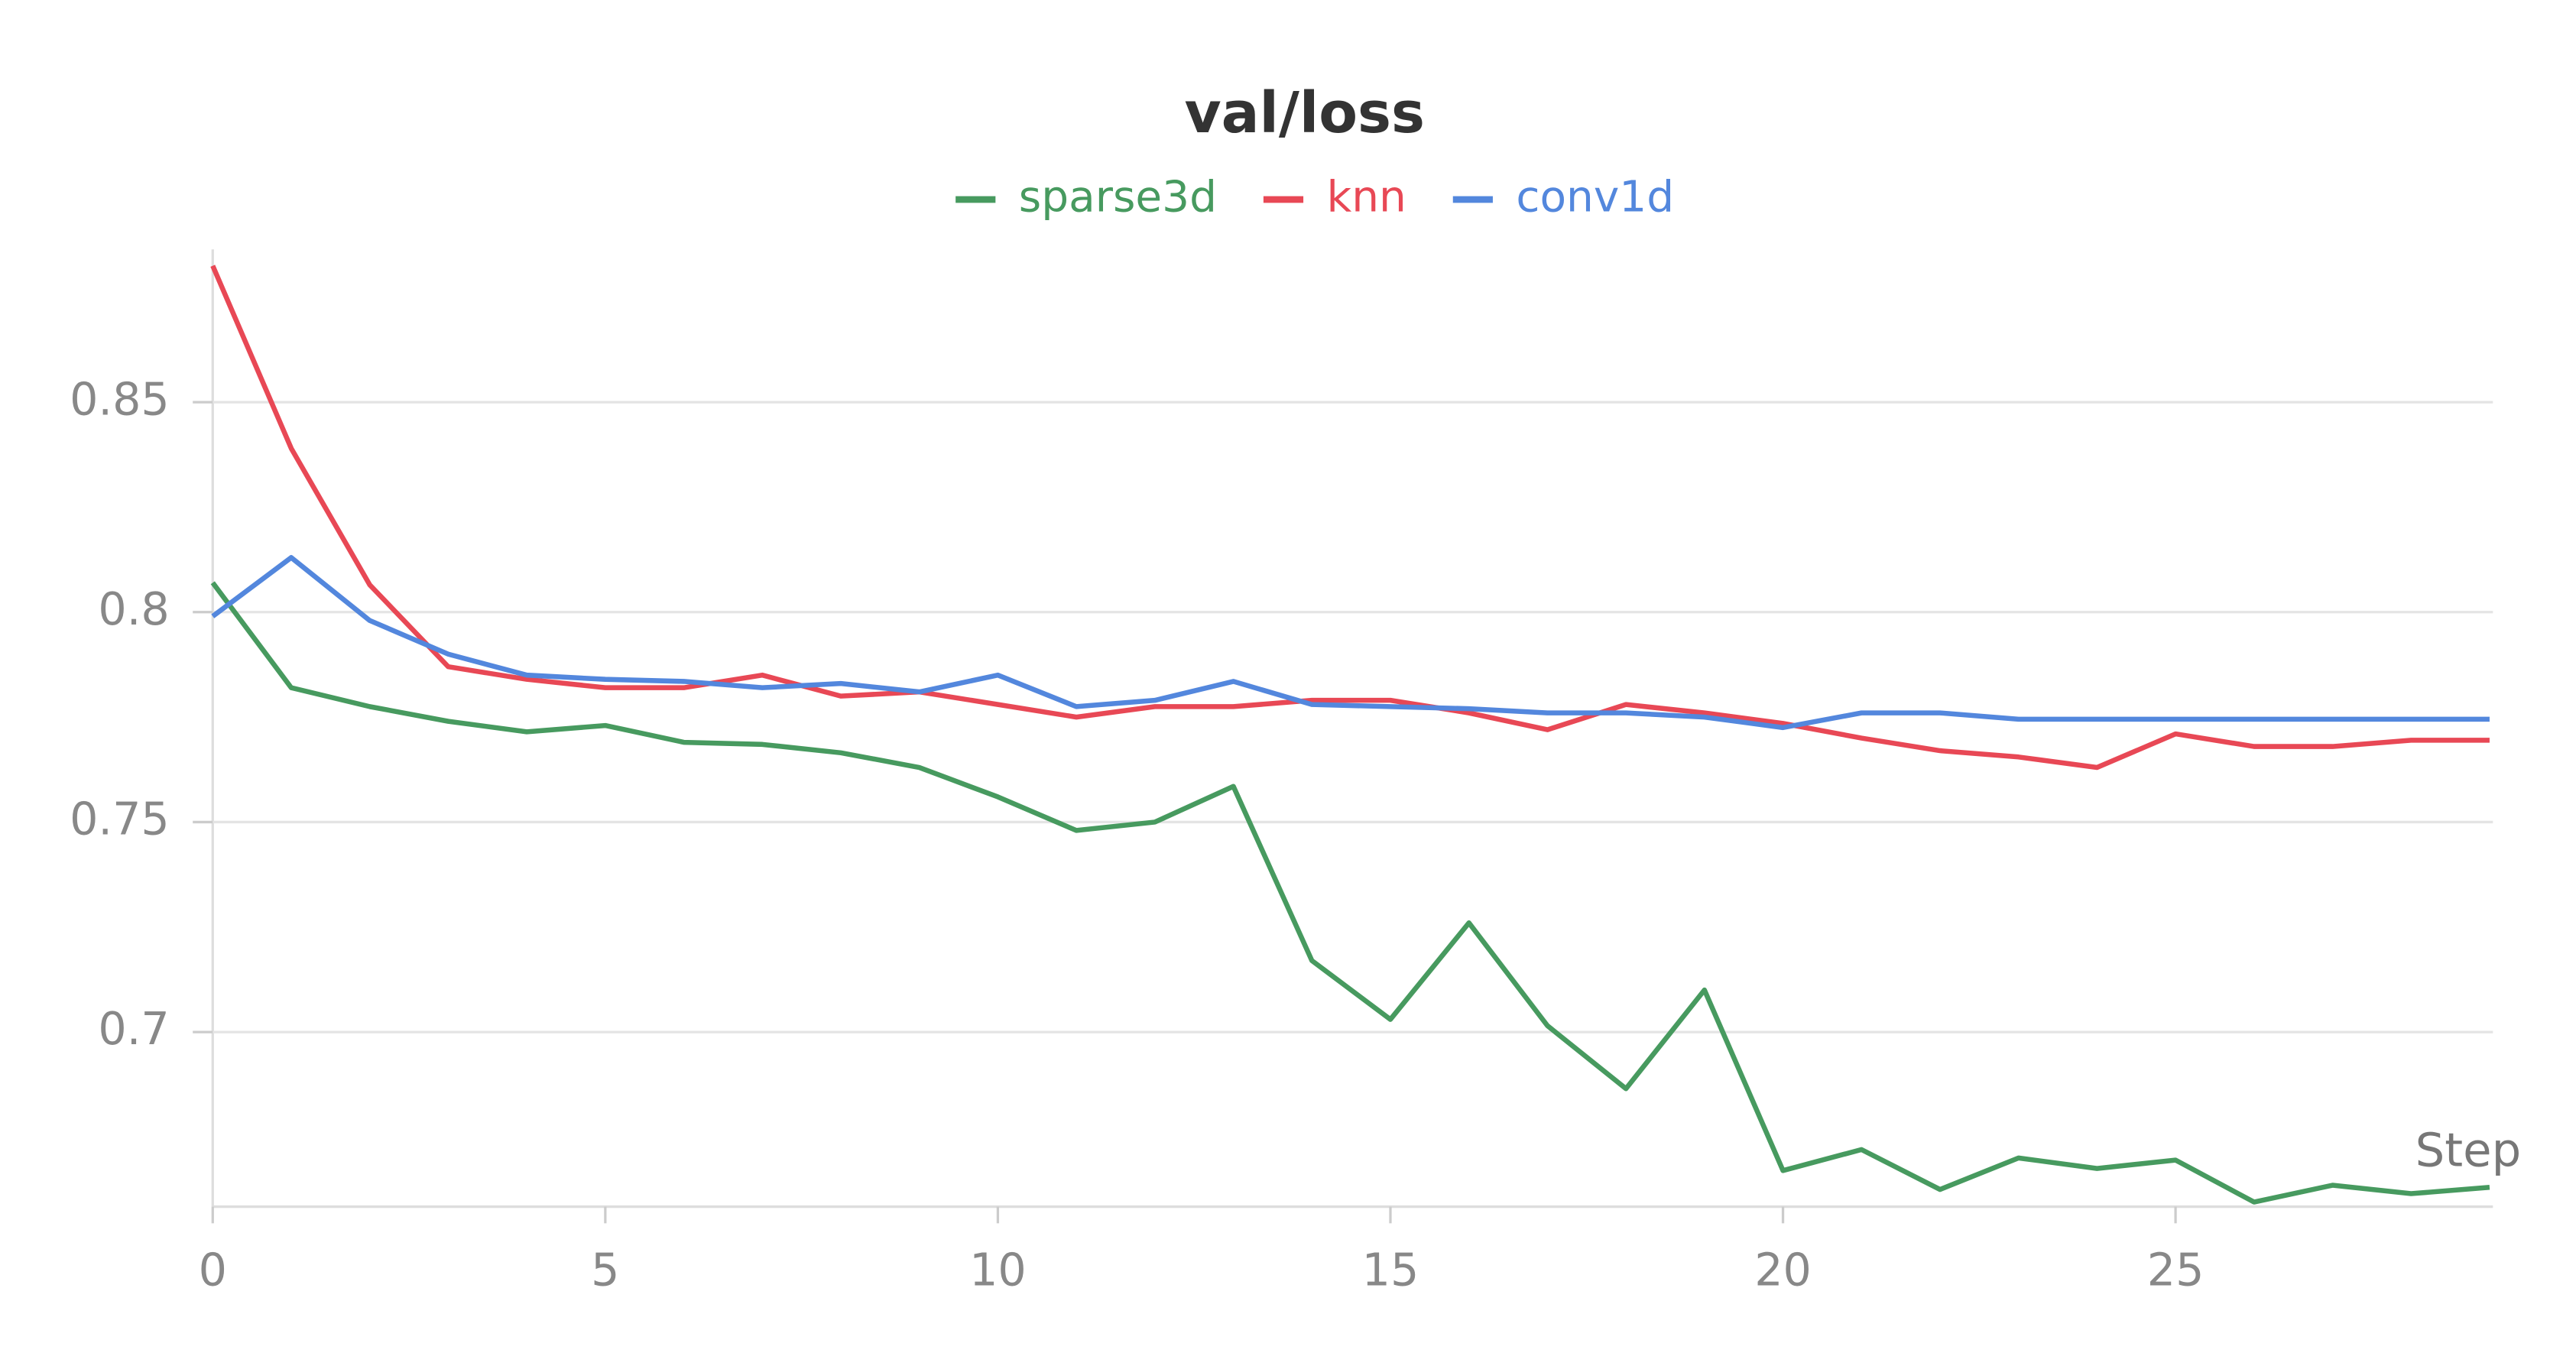 Image resolution: width=2576 pixels, height=1353 pixels. I want to click on y-tick-label: 0.85, so click(120, 399).